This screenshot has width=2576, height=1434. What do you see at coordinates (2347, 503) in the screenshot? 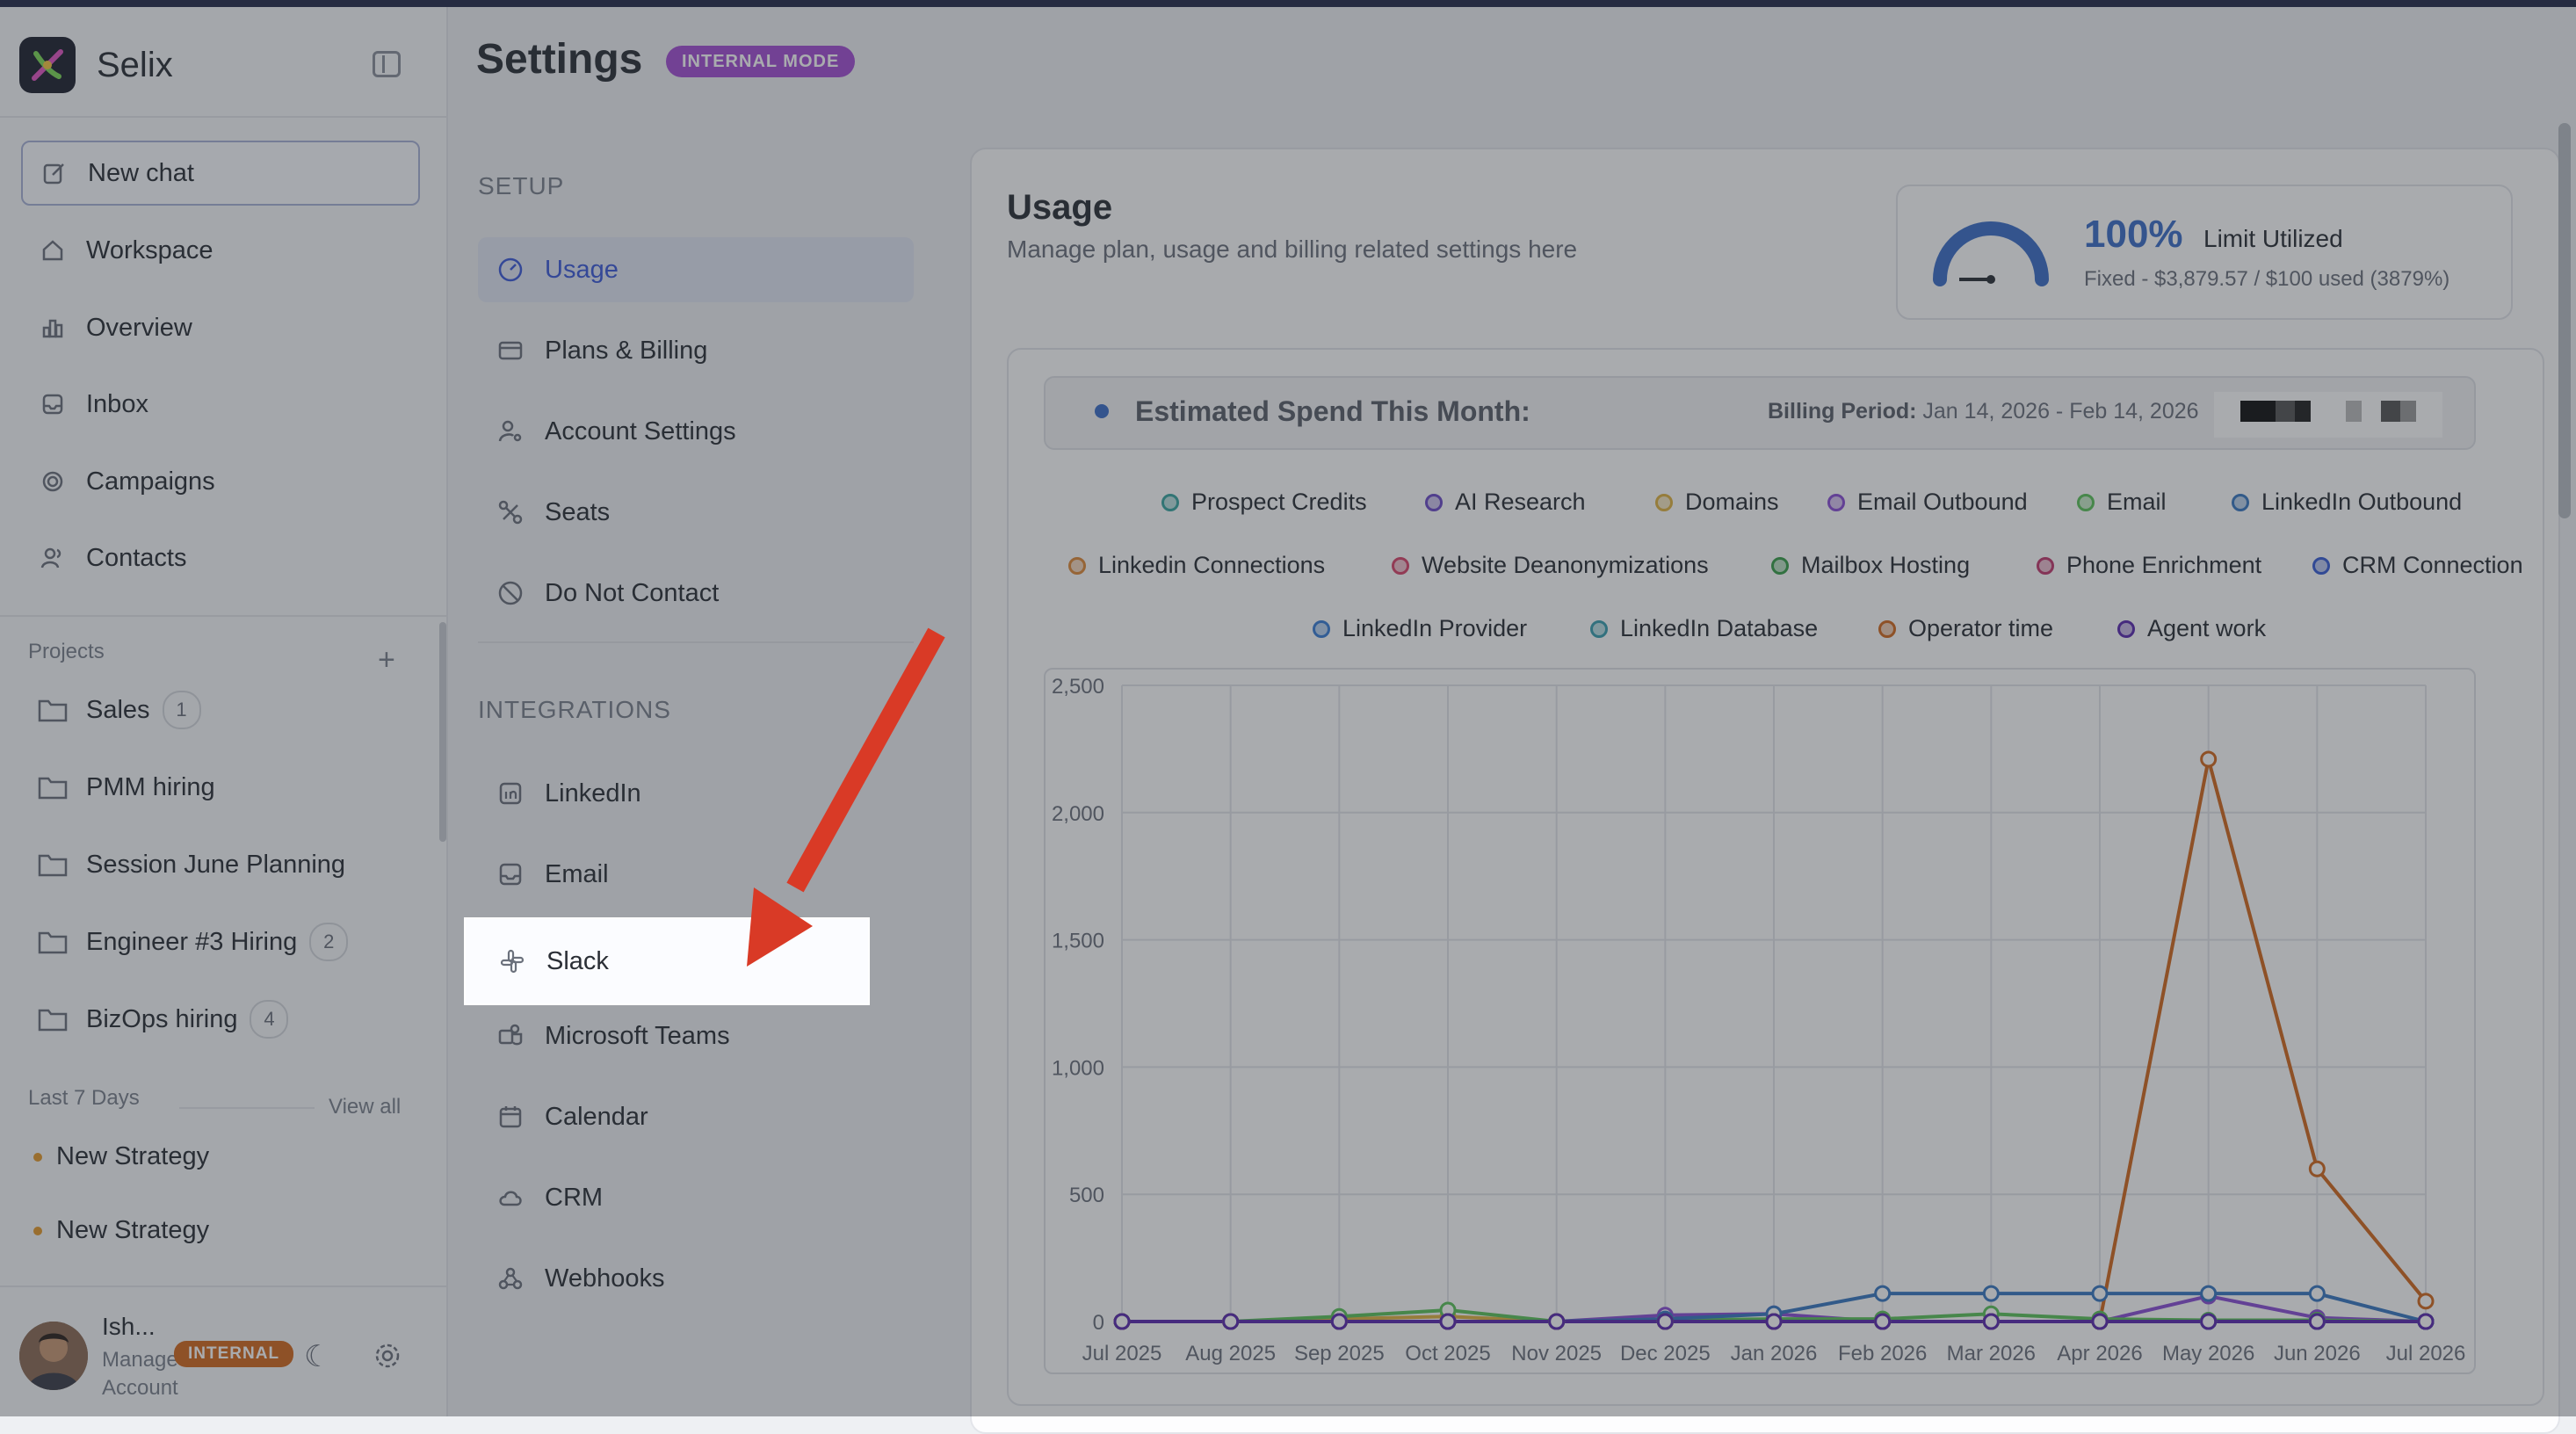
I see `legend-item: LinkedIn Outbound` at bounding box center [2347, 503].